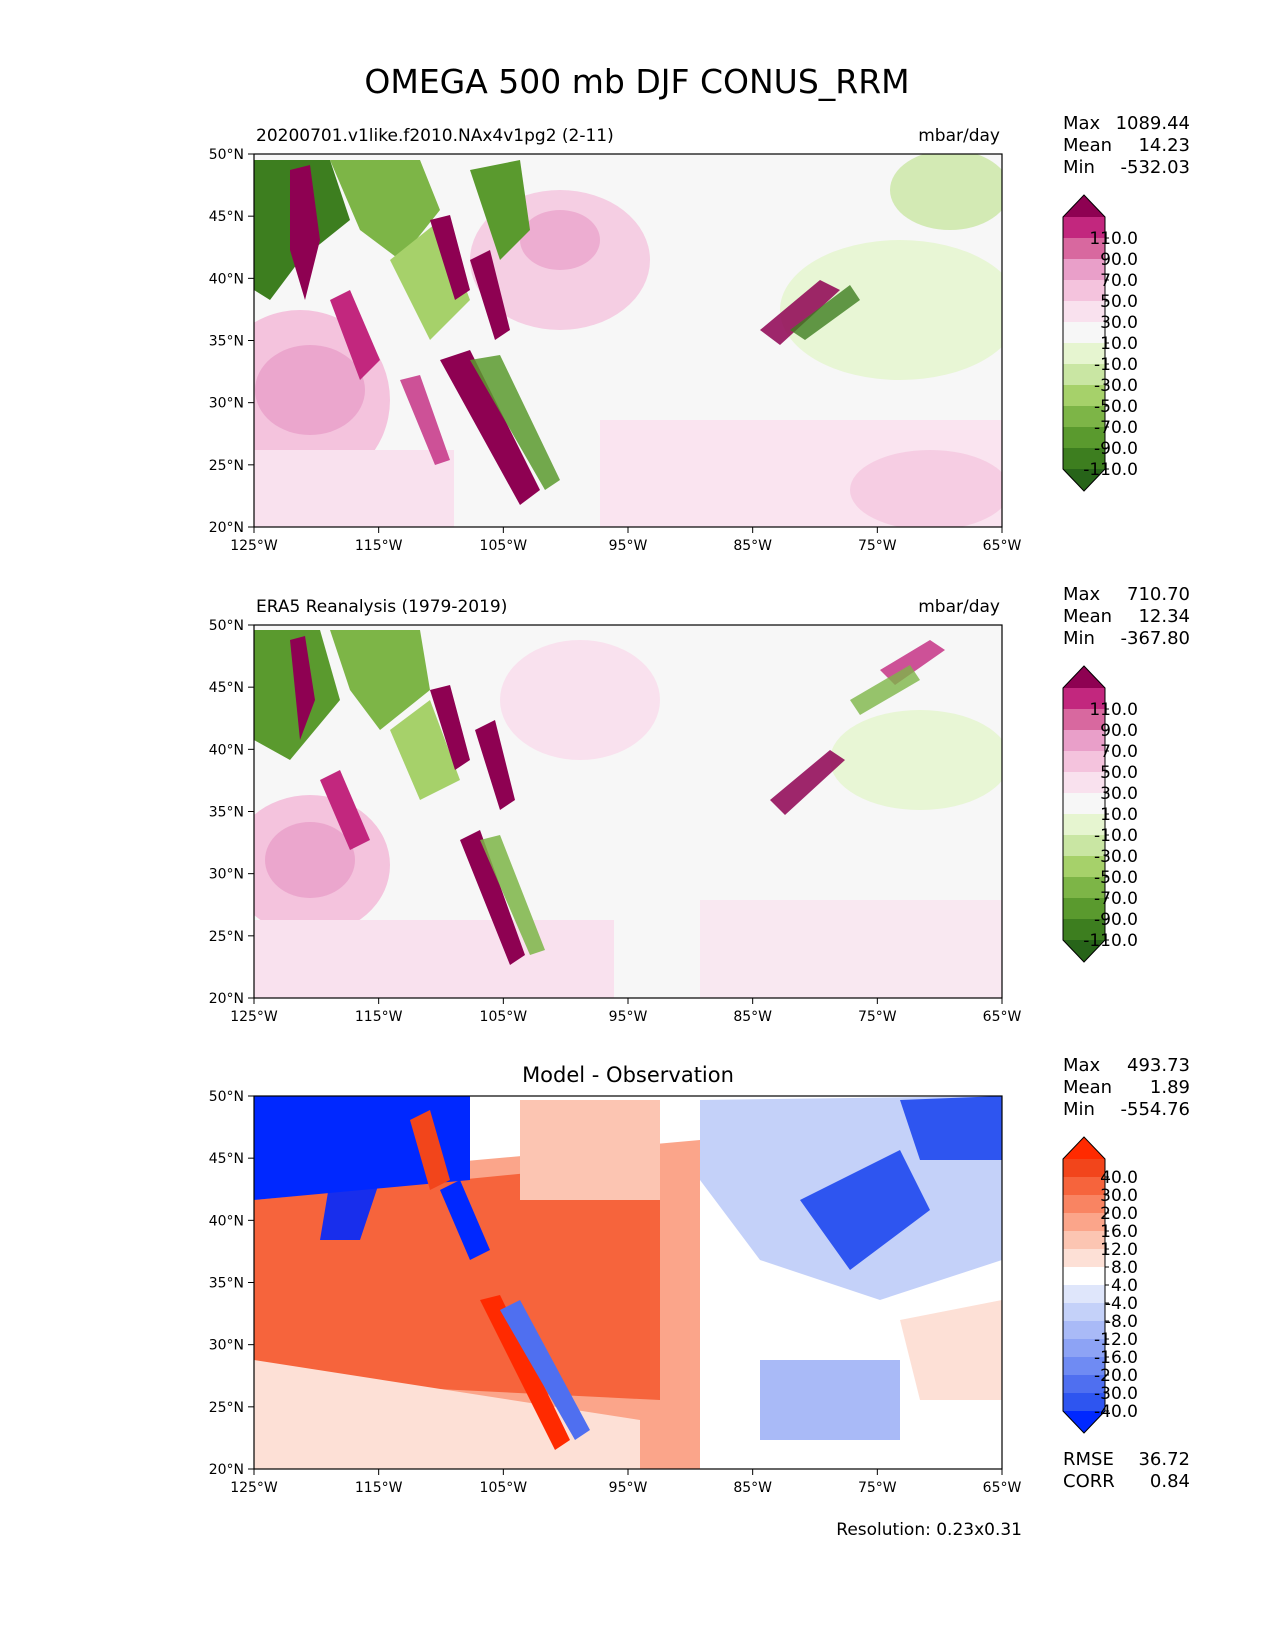 The height and width of the screenshot is (1650, 1275). I want to click on colorbar-label: 12.0, so click(1119, 1250).